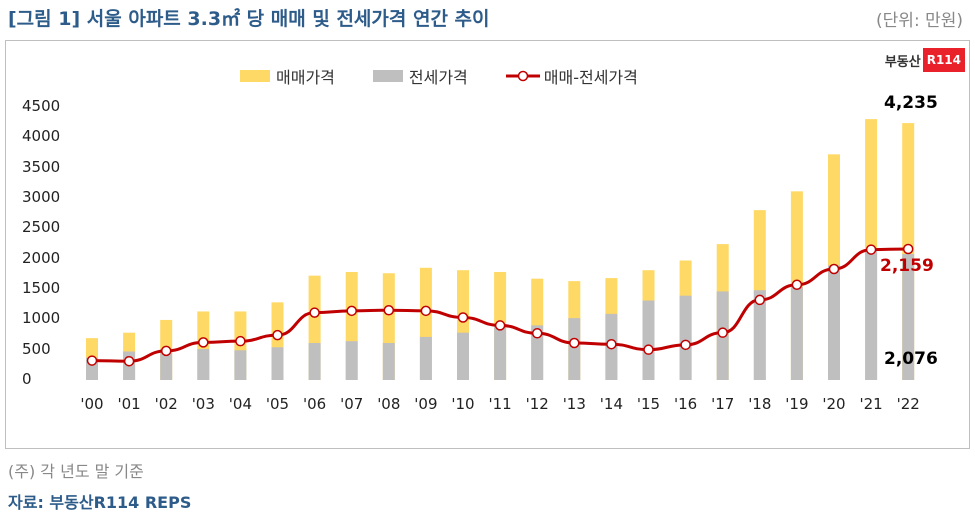 The width and height of the screenshot is (975, 514). What do you see at coordinates (426, 404) in the screenshot?
I see `x-tick: '09` at bounding box center [426, 404].